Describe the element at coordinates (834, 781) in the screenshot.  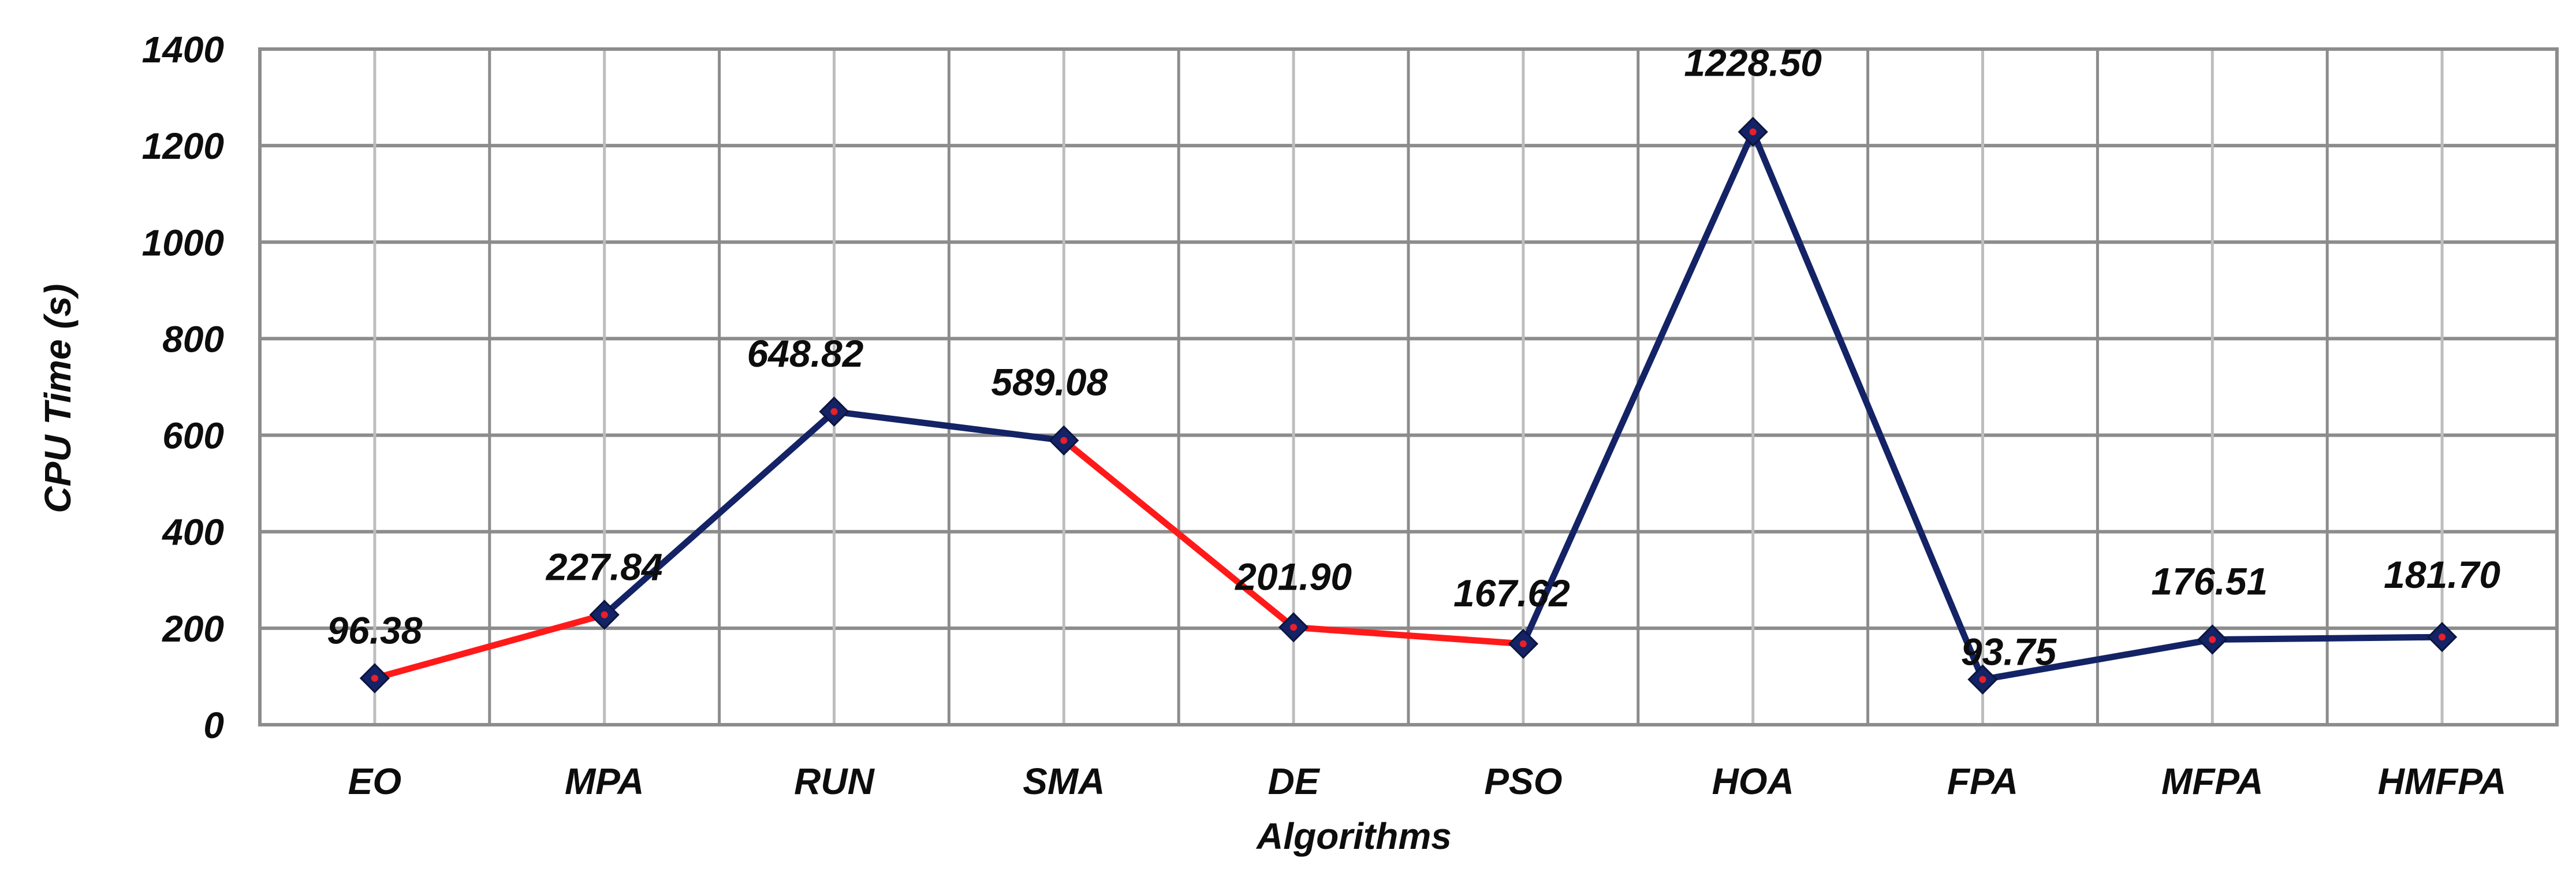
I see `x-tick-label: RUN` at that location.